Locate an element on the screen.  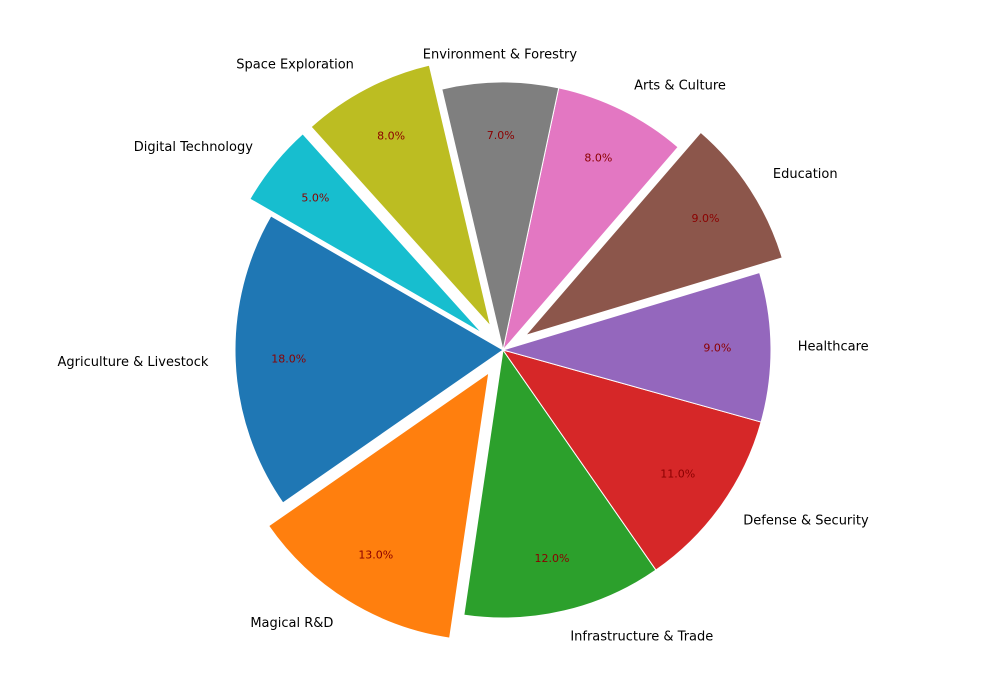
pie-pct-label-magical-randd: 13.0% is located at coordinates (375, 555).